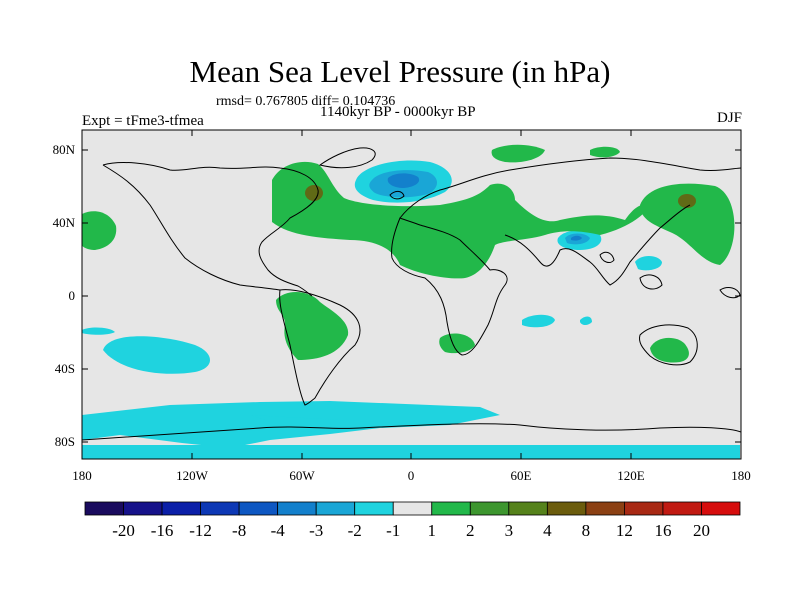 This screenshot has width=800, height=600. Describe the element at coordinates (729, 118) in the screenshot. I see `season-label: DJF` at that location.